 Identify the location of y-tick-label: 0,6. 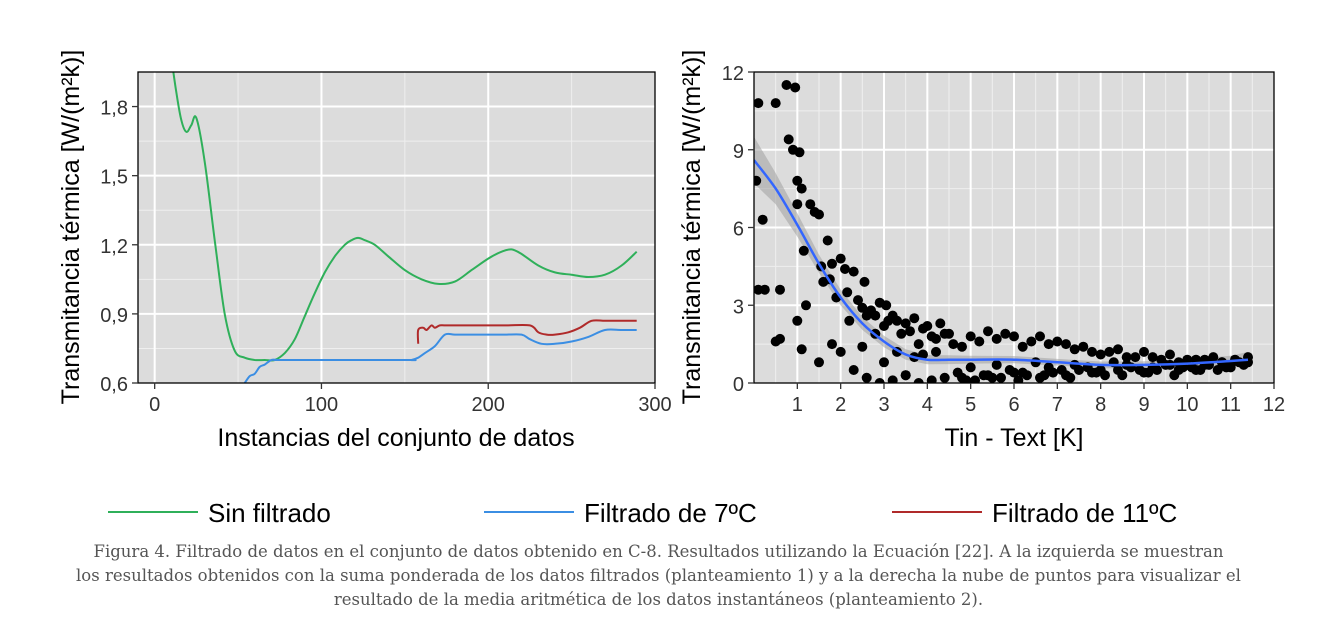
(114, 385).